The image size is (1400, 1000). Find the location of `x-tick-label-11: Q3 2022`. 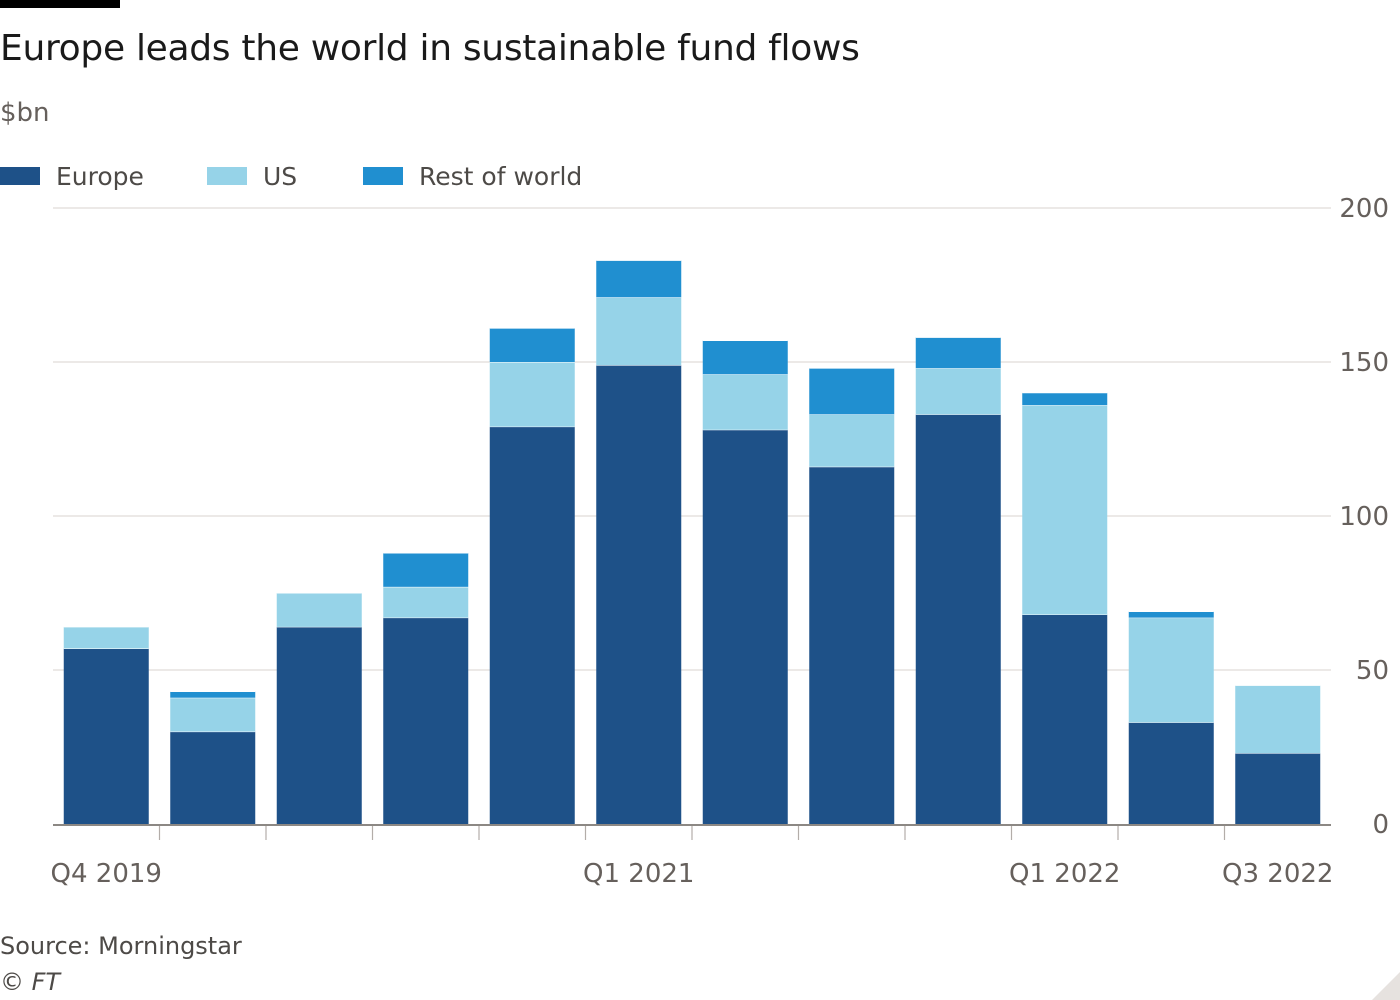

x-tick-label-11: Q3 2022 is located at coordinates (1277, 874).